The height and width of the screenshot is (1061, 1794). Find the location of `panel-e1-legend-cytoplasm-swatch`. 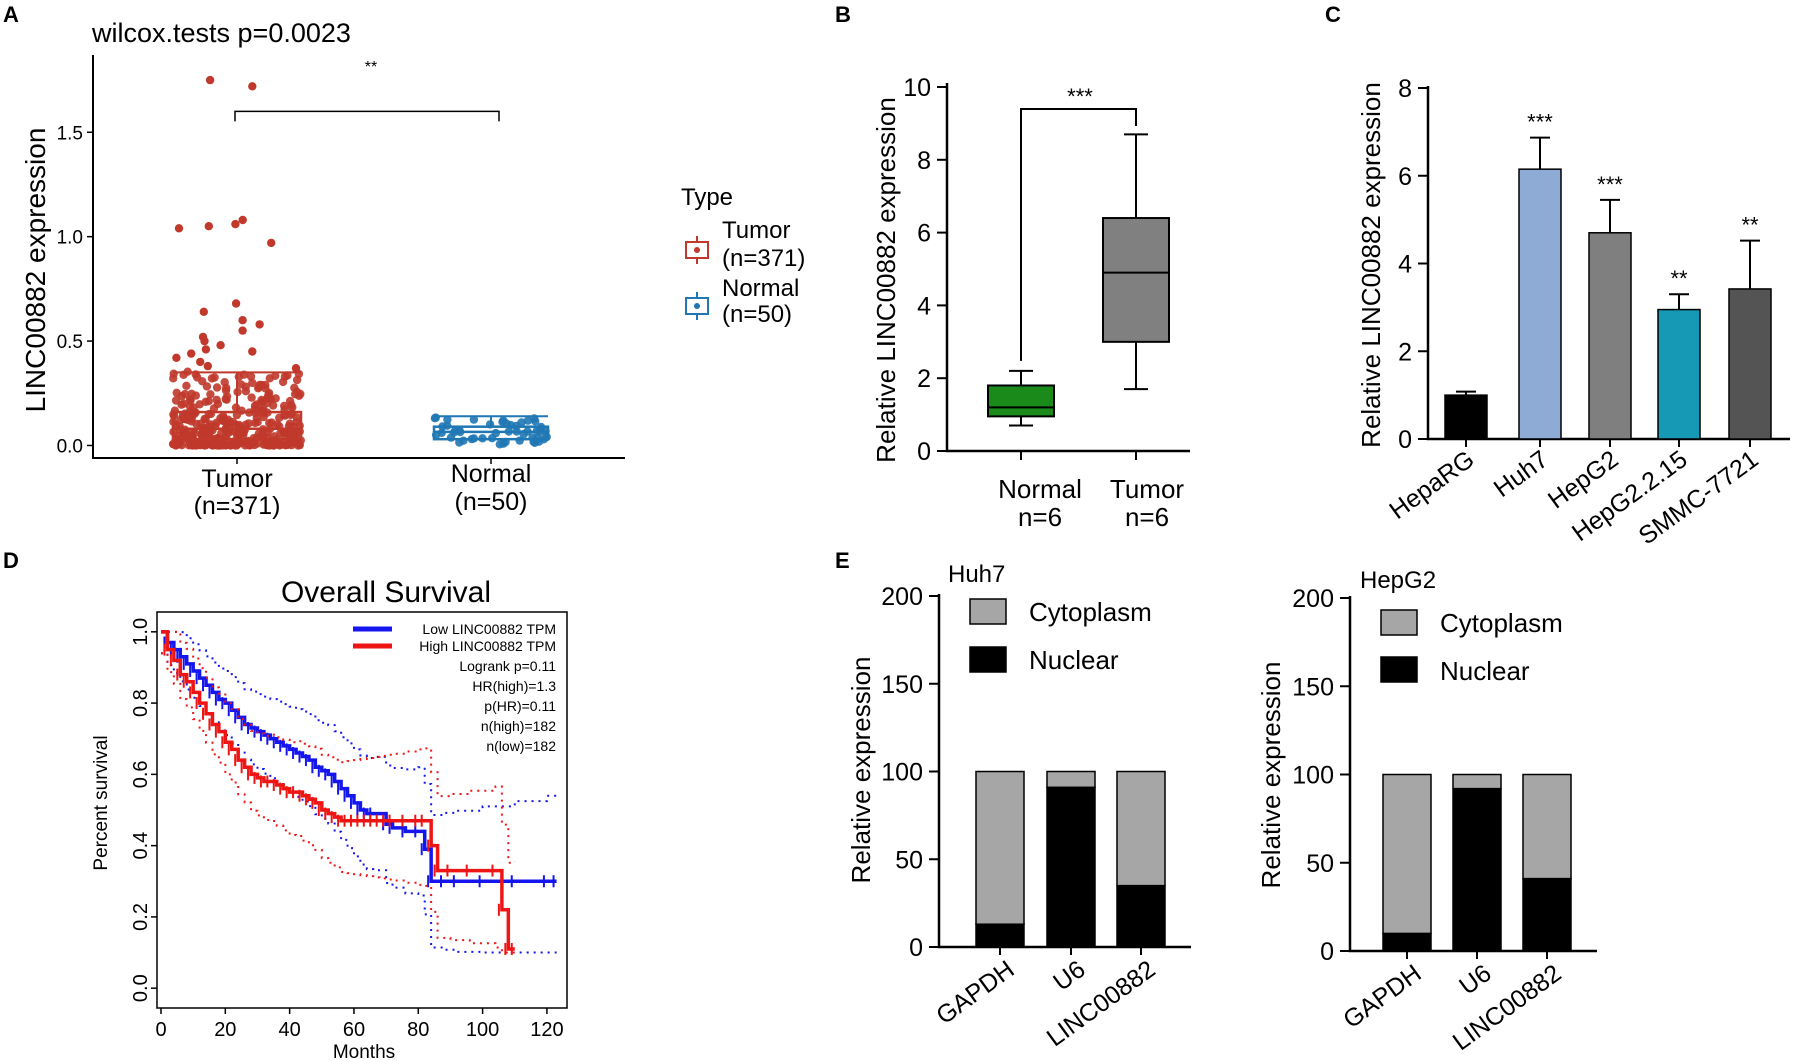

panel-e1-legend-cytoplasm-swatch is located at coordinates (988, 611).